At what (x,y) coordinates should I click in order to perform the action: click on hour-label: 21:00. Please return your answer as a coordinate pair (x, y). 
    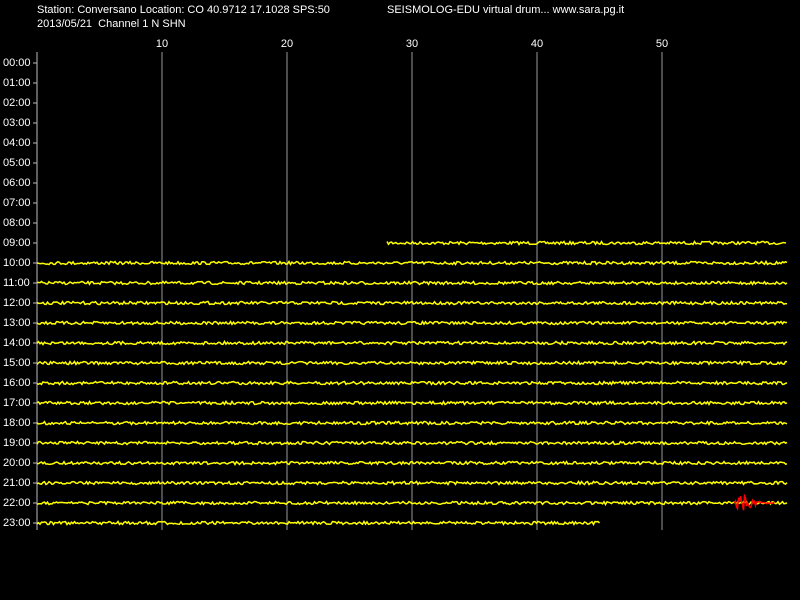
    Looking at the image, I should click on (17, 483).